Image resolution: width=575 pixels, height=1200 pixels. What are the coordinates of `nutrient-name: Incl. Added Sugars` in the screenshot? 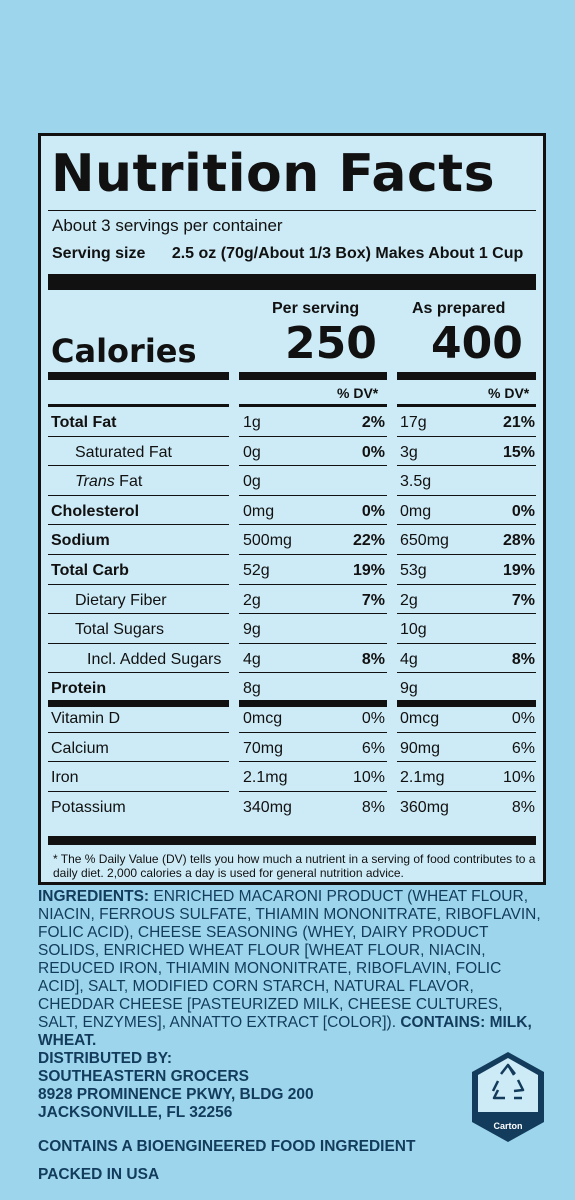 It's located at (154, 659).